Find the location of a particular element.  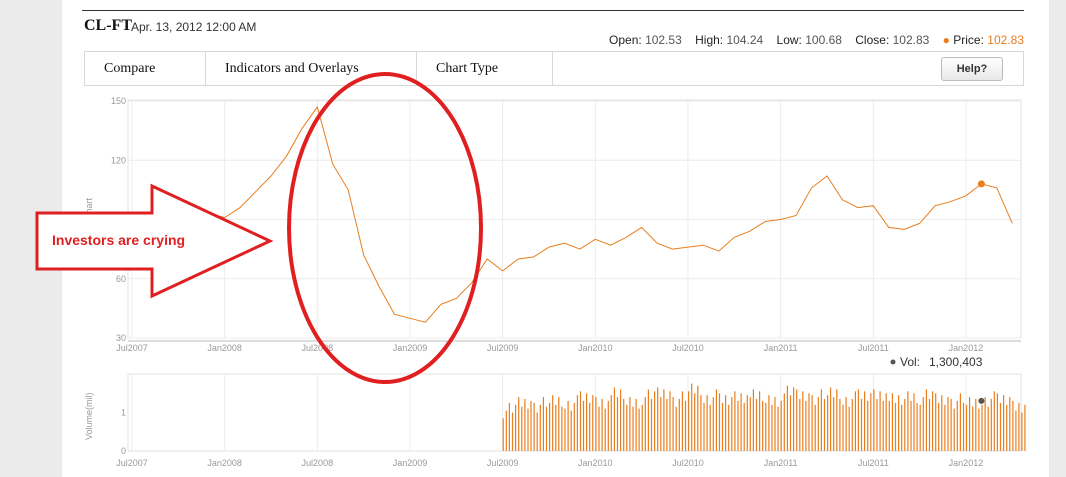

price-y-tick-label: 30 is located at coordinates (121, 338).